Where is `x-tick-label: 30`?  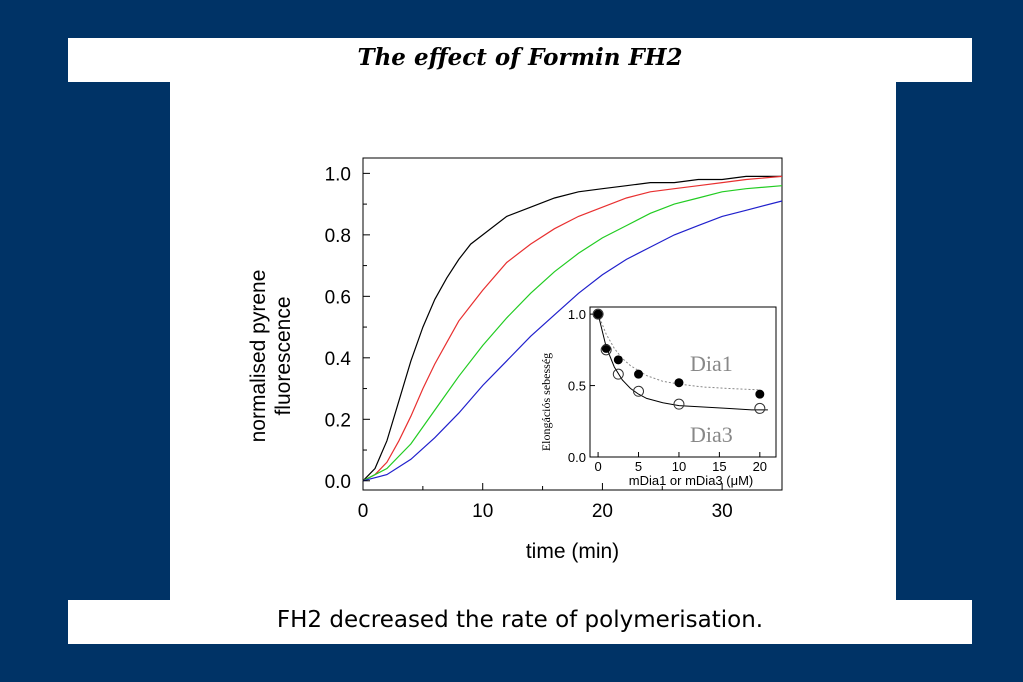 x-tick-label: 30 is located at coordinates (722, 511).